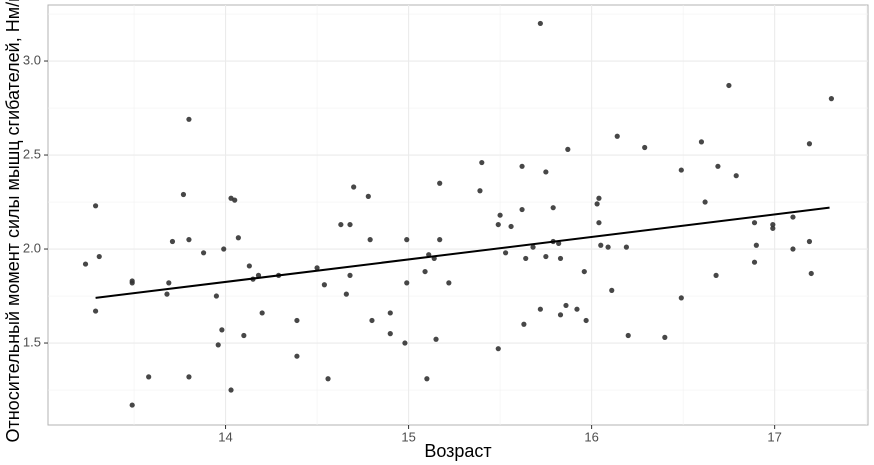  What do you see at coordinates (225, 436) in the screenshot?
I see `x-tick-label: 14` at bounding box center [225, 436].